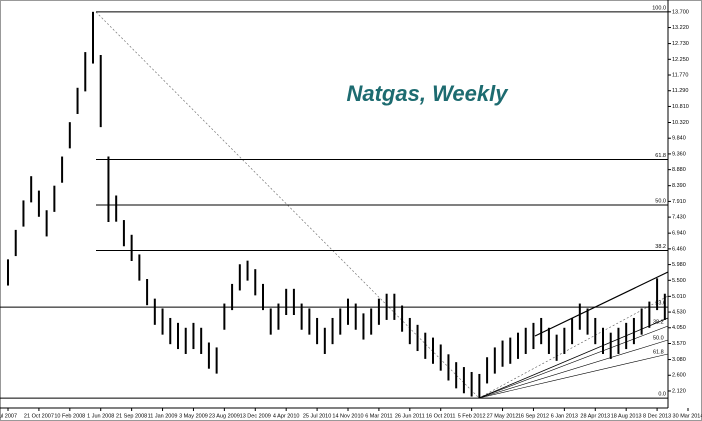 This screenshot has height=421, width=702. I want to click on x-tick-label: 11 Jan 2009, so click(163, 416).